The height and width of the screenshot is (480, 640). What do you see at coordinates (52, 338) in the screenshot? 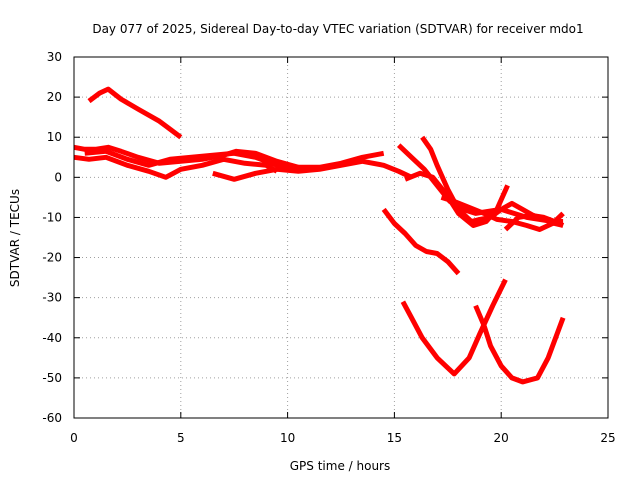
I see `y-tick-label: -40` at bounding box center [52, 338].